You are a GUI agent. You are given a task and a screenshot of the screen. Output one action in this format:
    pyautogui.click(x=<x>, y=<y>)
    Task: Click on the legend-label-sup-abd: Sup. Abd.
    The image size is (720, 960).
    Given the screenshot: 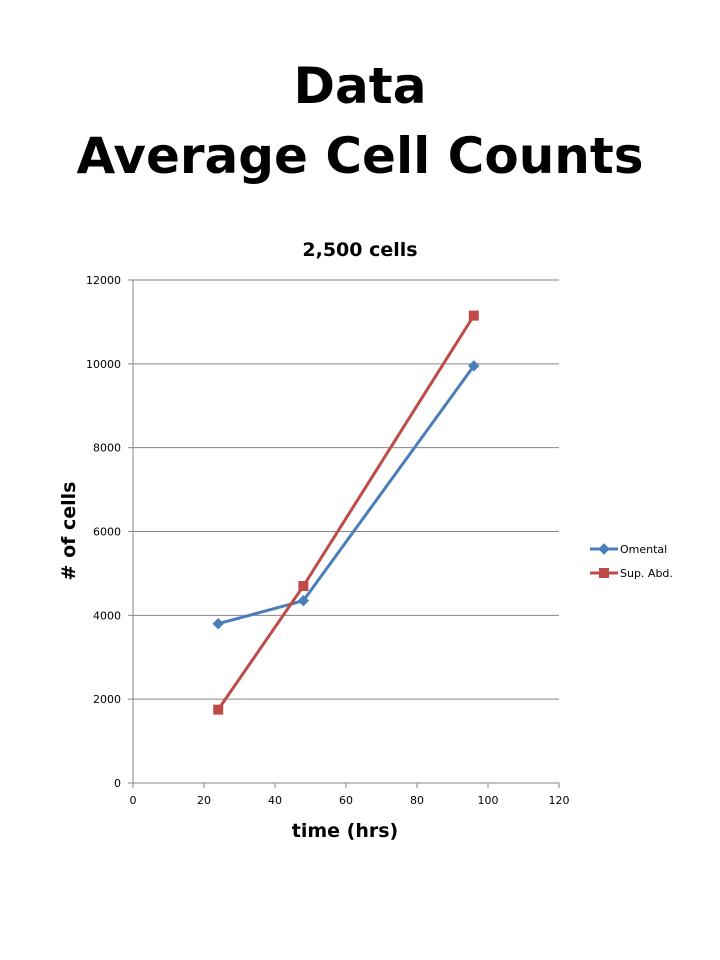 What is the action you would take?
    pyautogui.click(x=646, y=573)
    